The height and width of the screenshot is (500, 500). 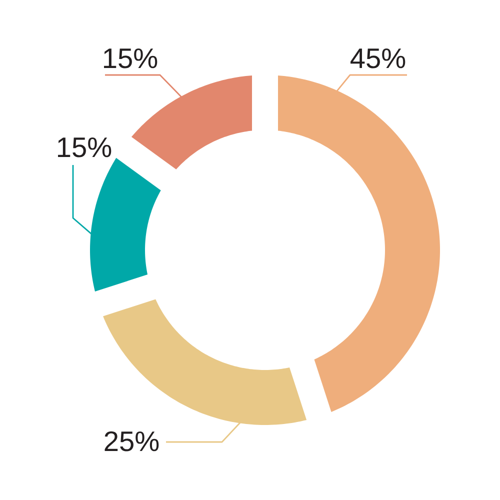 What do you see at coordinates (131, 441) in the screenshot?
I see `data-label: 25%` at bounding box center [131, 441].